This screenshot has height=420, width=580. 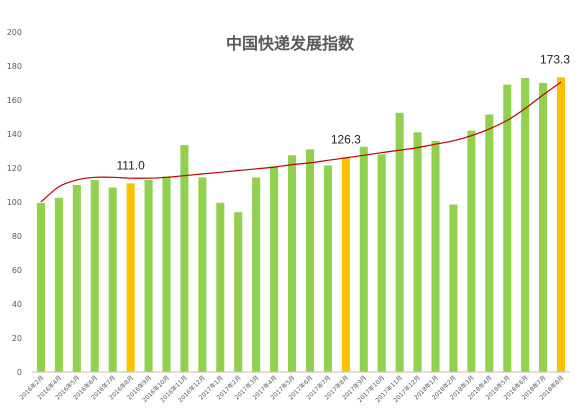 I want to click on data-label: 126.3, so click(x=346, y=139).